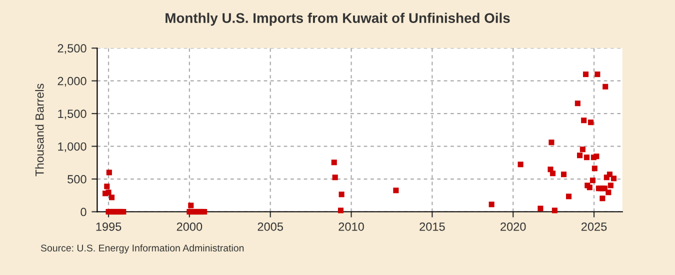 The height and width of the screenshot is (275, 675). I want to click on x-tick-label: 2020, so click(513, 226).